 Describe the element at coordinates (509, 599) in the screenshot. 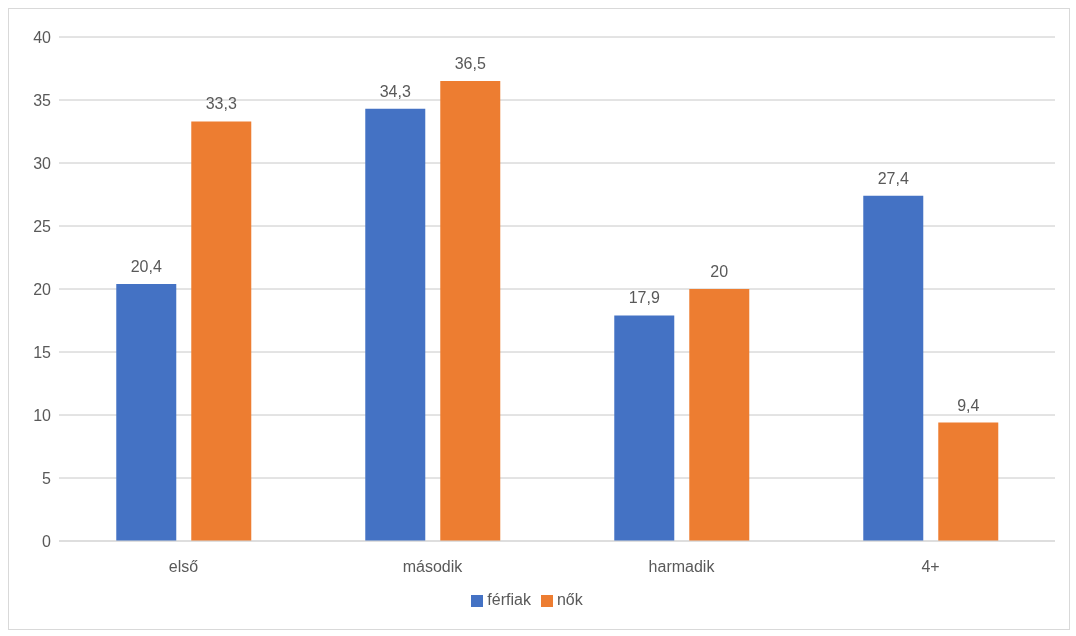

I see `legend-label: férfiak` at that location.